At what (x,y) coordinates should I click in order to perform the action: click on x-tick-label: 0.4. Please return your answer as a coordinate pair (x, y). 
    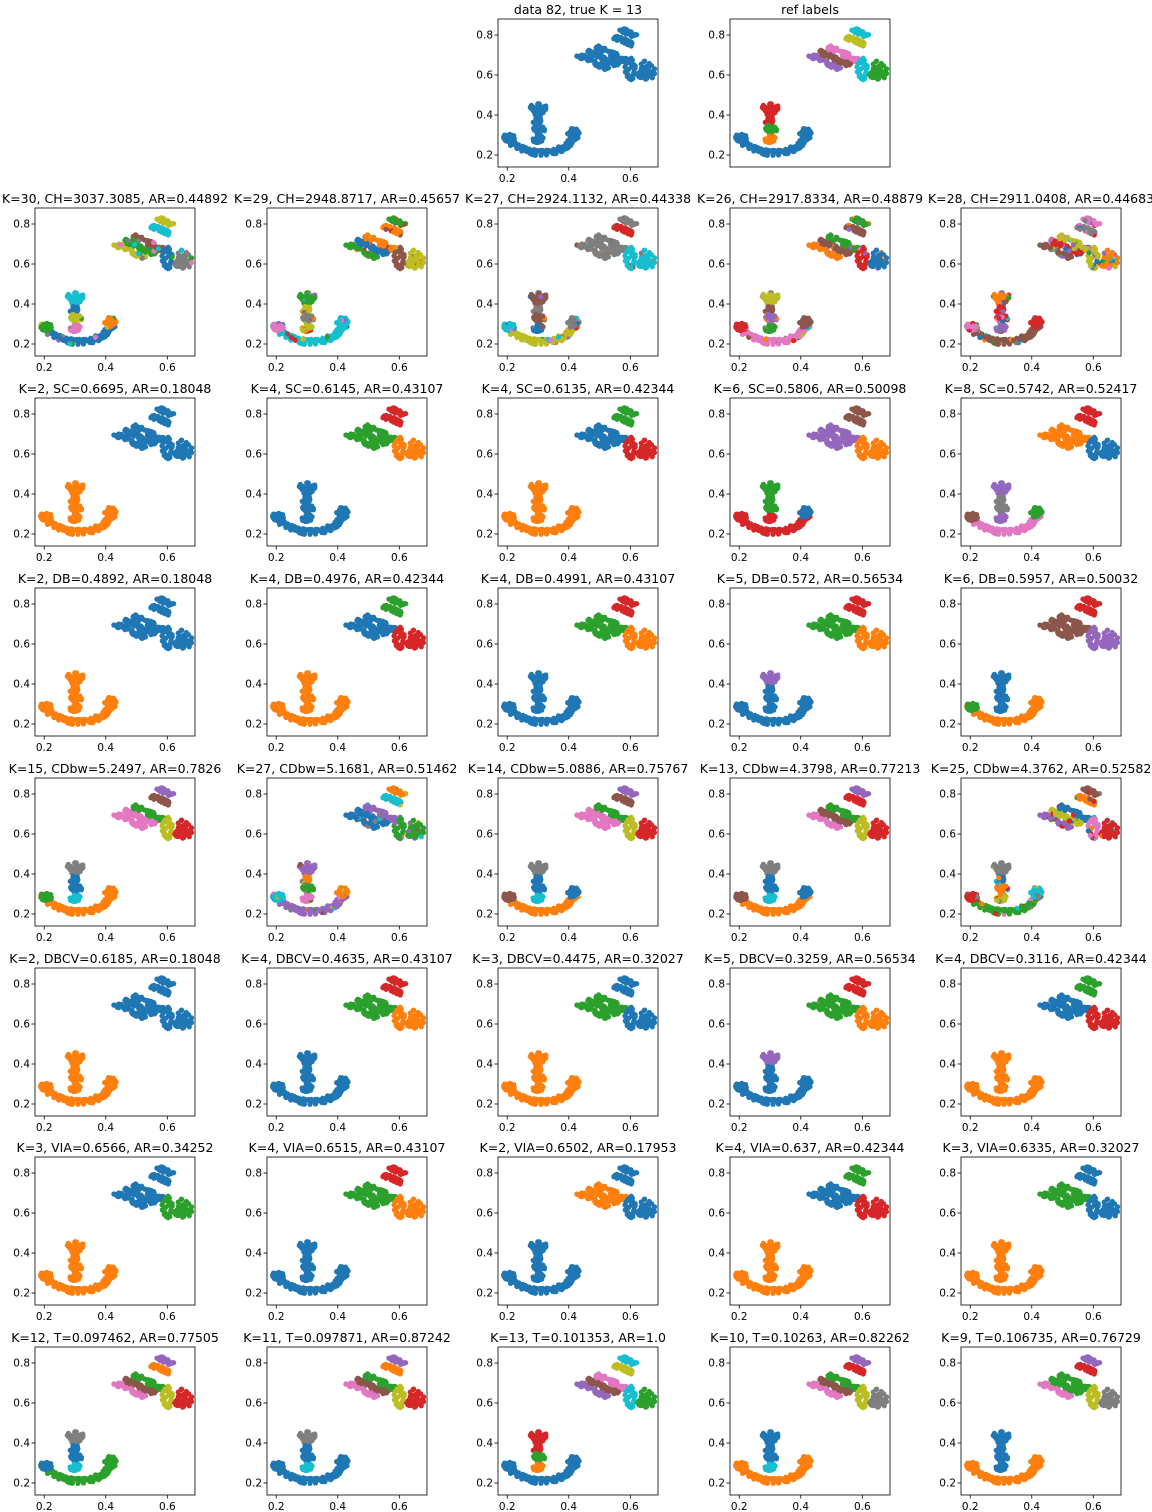
    Looking at the image, I should click on (105, 368).